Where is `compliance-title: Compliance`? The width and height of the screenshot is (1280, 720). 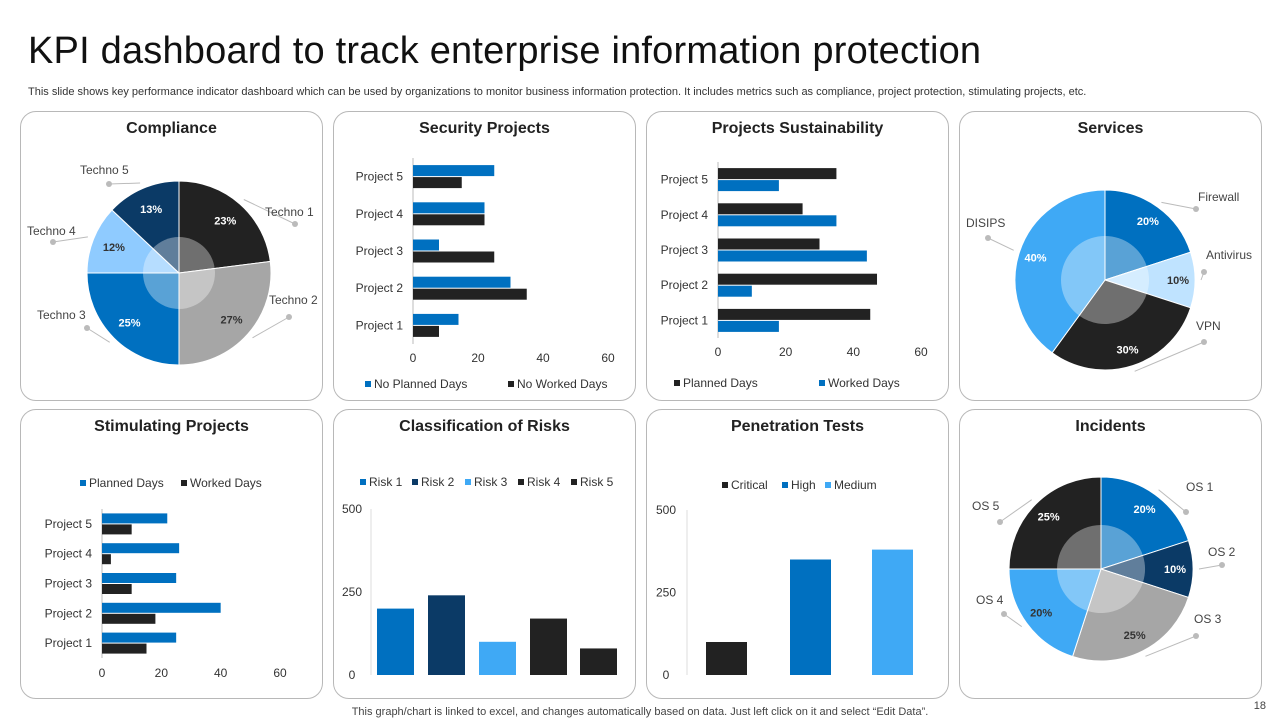
compliance-title: Compliance is located at coordinates (171, 128).